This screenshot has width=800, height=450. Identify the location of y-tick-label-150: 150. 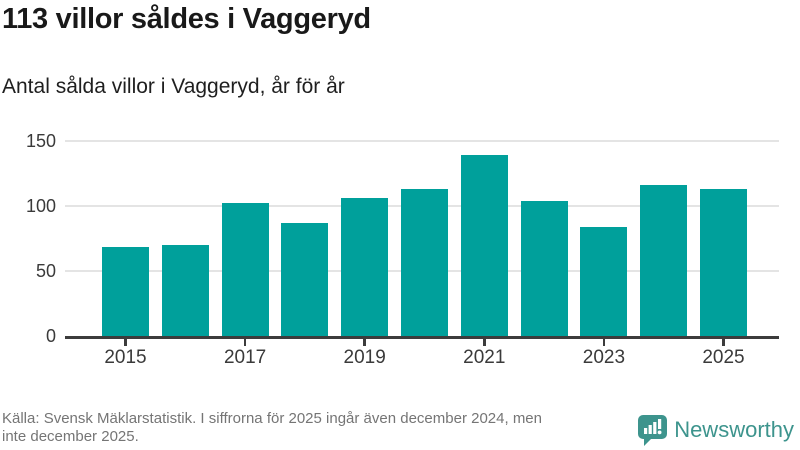
(40, 140).